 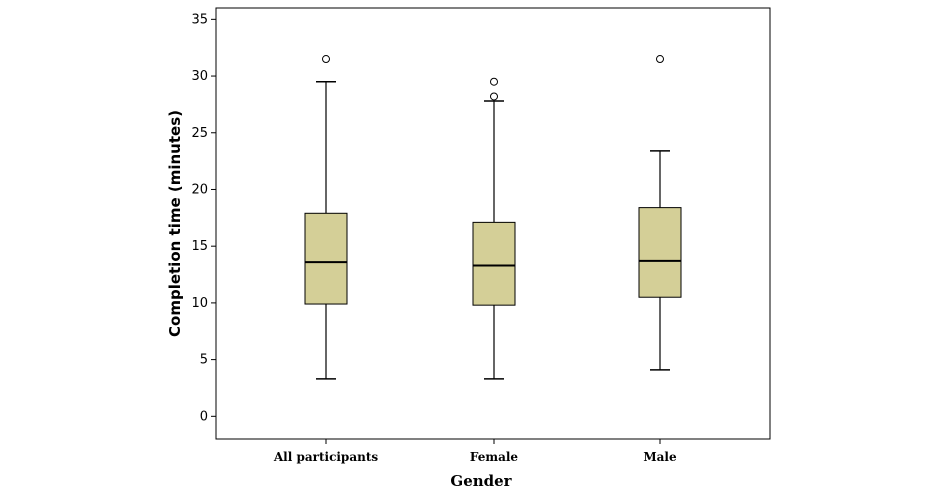 What do you see at coordinates (204, 416) in the screenshot?
I see `y-tick-label: 0` at bounding box center [204, 416].